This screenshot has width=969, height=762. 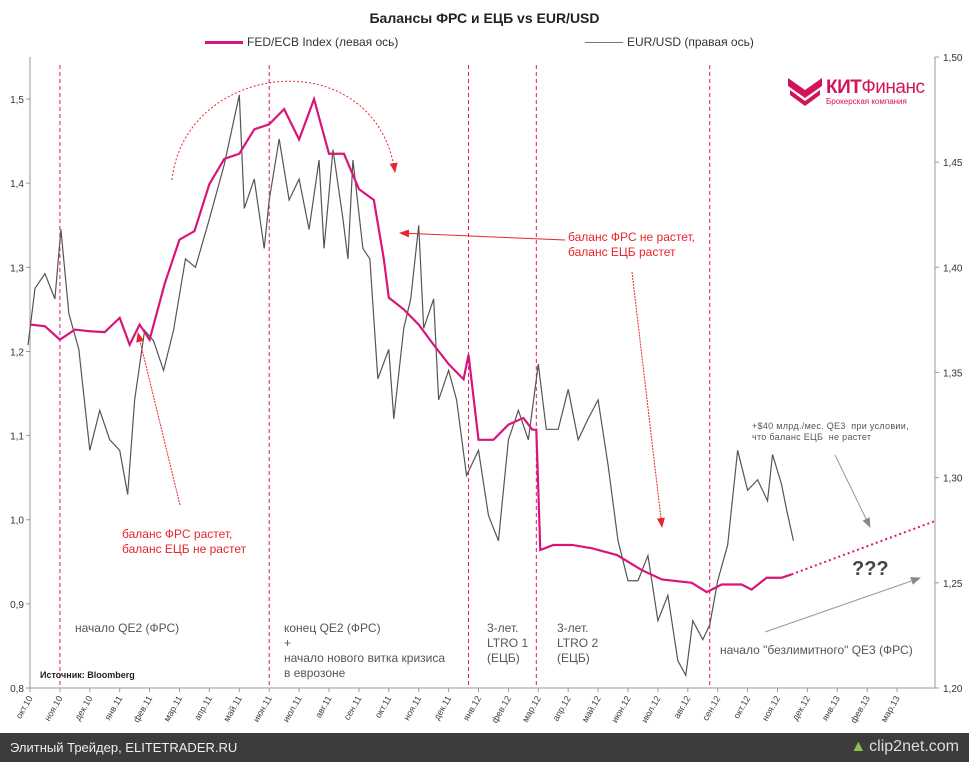 What do you see at coordinates (690, 42) in the screenshot?
I see `legend-label: EUR/USD (правая ось)` at bounding box center [690, 42].